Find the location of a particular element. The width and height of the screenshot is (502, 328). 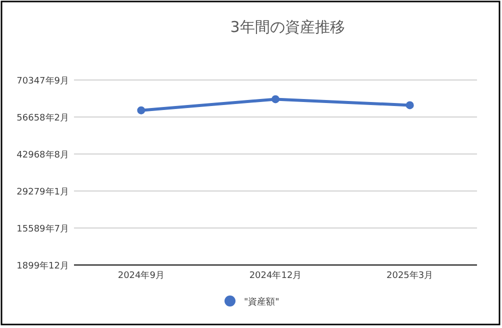

x-tick-label: 2024年12月 is located at coordinates (275, 275).